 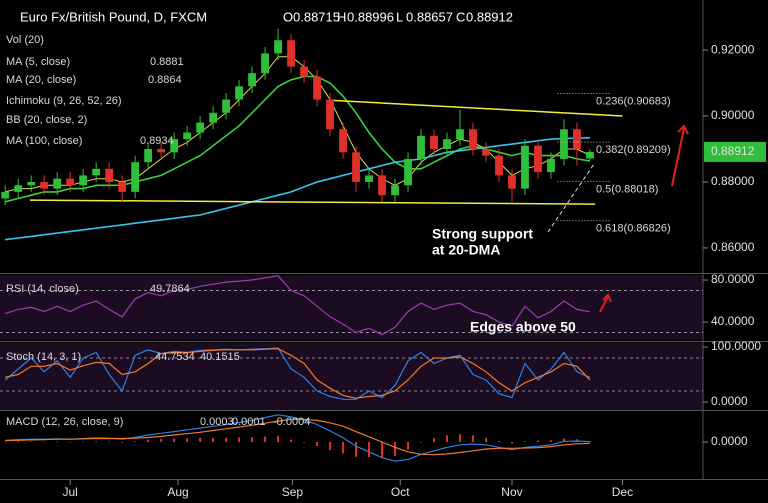 What do you see at coordinates (733, 247) in the screenshot?
I see `y-tick-label: 0.86000` at bounding box center [733, 247].